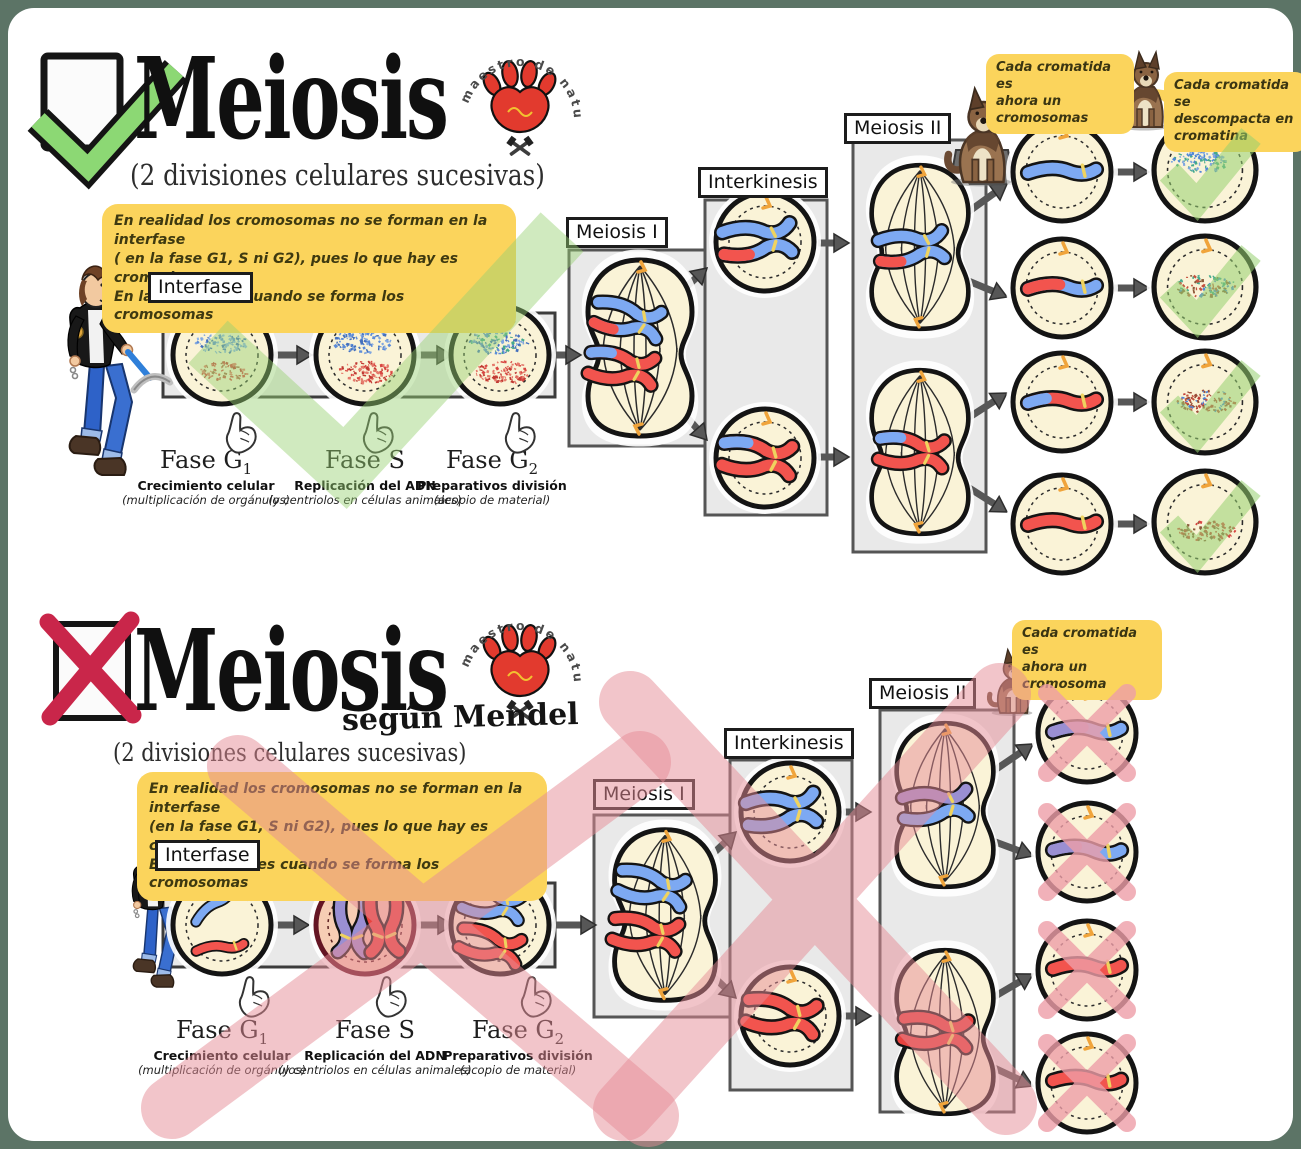 The height and width of the screenshot is (1149, 1301). What do you see at coordinates (898, 128) in the screenshot?
I see `meiosis2-label-top: Meiosis II` at bounding box center [898, 128].